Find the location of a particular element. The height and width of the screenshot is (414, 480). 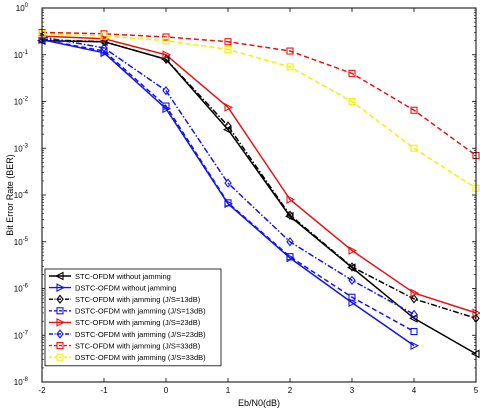

legend-label-6: STC-OFDM with jamming (J/S=33dB) is located at coordinates (138, 345).